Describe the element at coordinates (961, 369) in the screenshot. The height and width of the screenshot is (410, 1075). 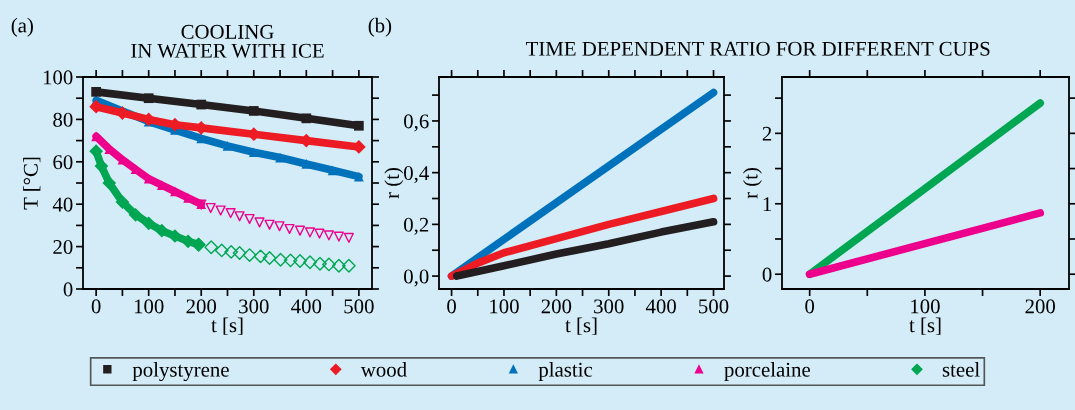
I see `legend-label: steel` at that location.